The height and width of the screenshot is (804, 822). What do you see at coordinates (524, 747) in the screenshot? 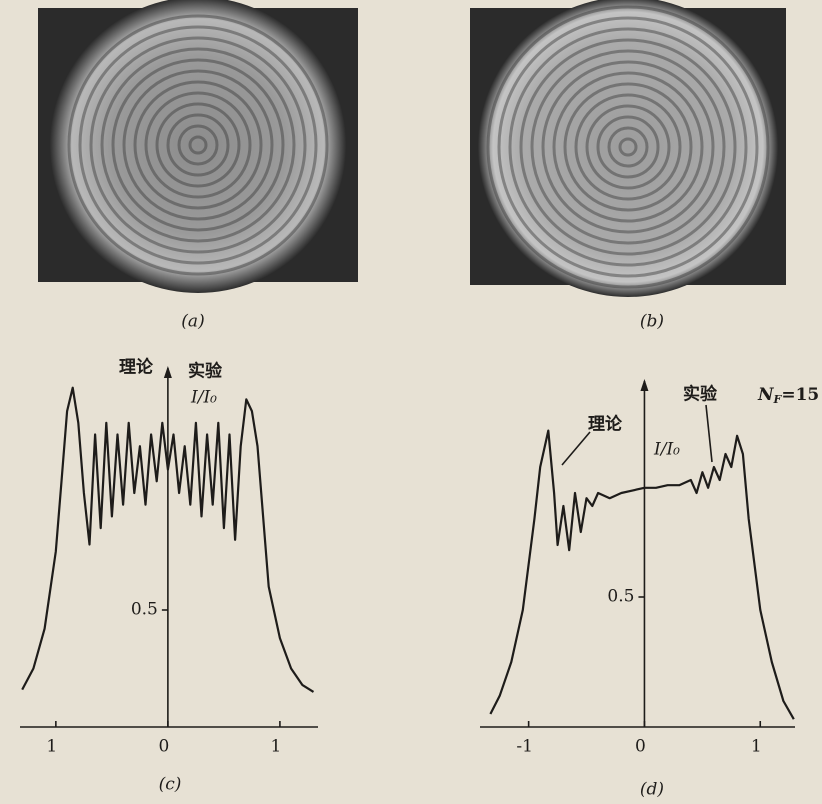
I see `x-tick-label: -1` at bounding box center [524, 747].